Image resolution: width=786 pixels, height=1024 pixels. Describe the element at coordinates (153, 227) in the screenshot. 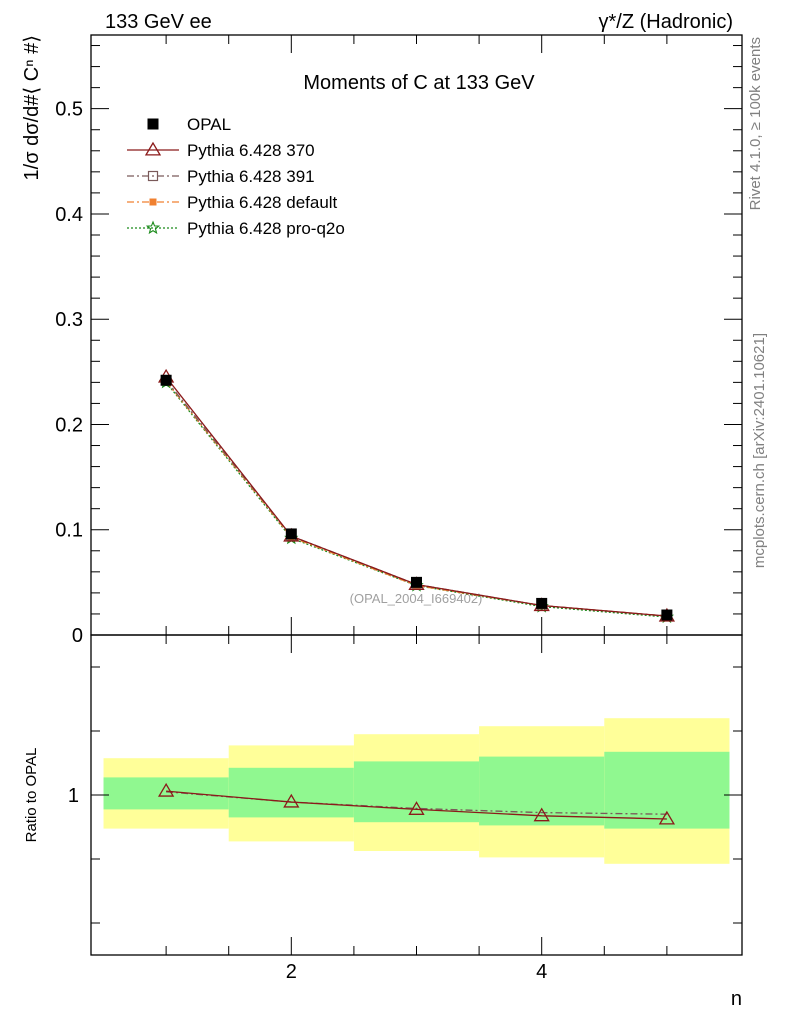

I see `legend-marker-pq2o` at that location.